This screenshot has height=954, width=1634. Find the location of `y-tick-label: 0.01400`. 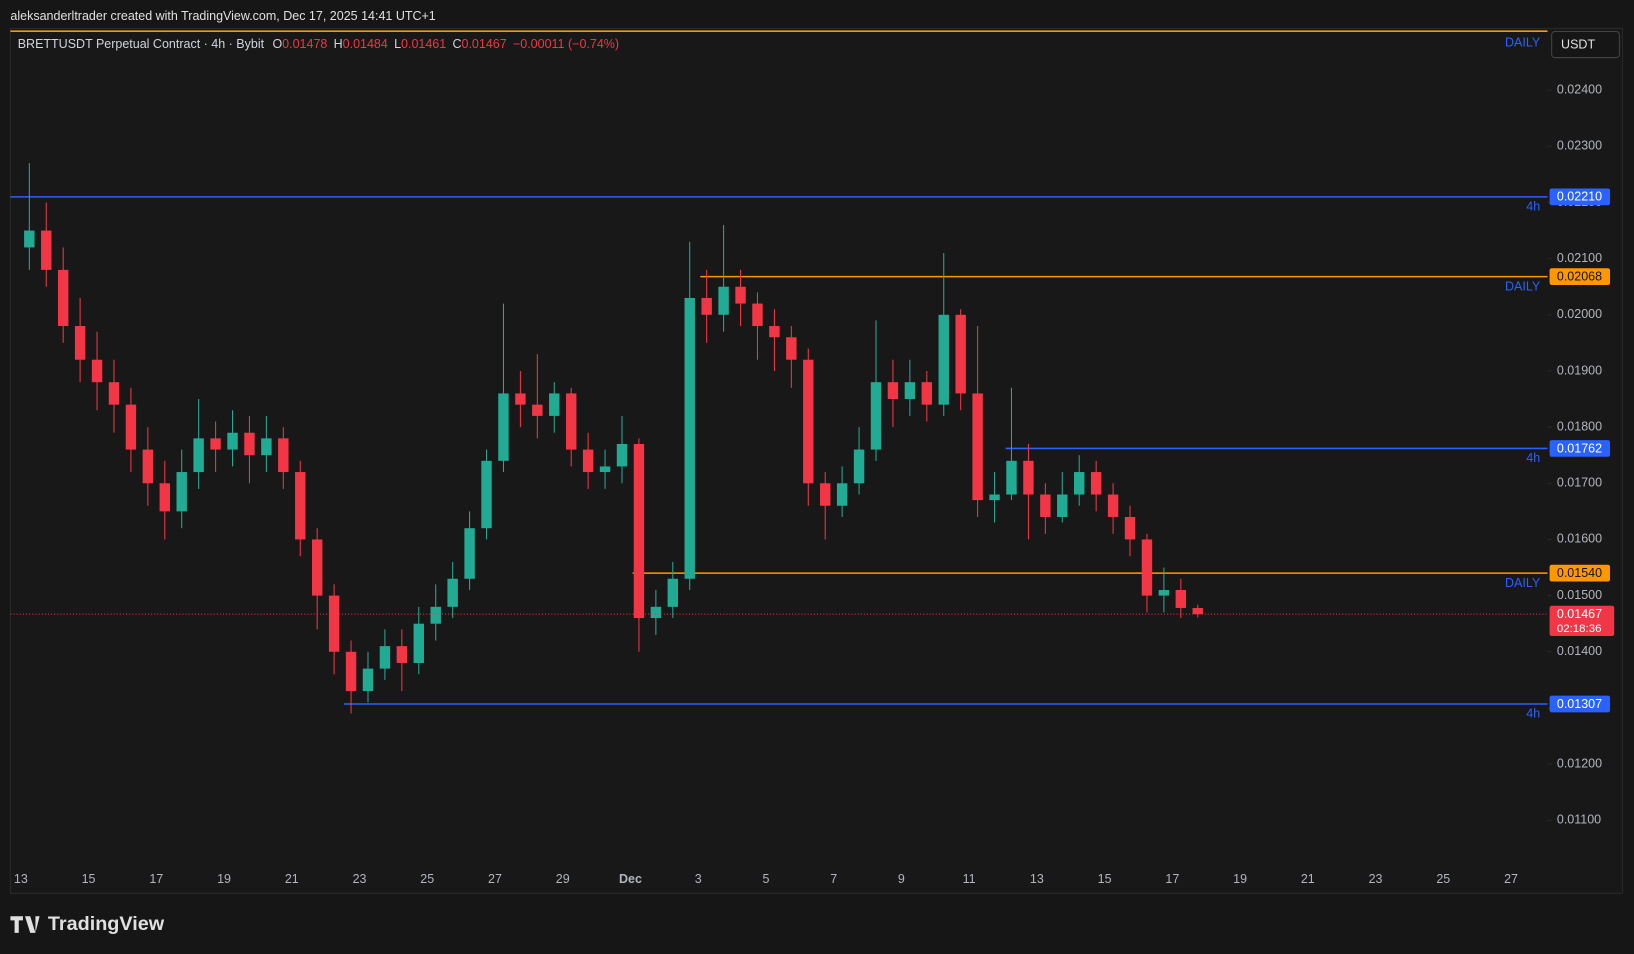

y-tick-label: 0.01400 is located at coordinates (1579, 651).